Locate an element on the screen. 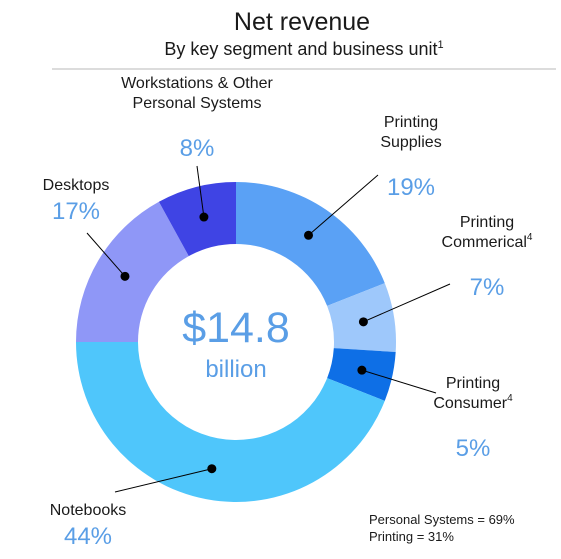  label-workstations-other-personal-systems: Workstations & Other Personal Systems is located at coordinates (197, 93).